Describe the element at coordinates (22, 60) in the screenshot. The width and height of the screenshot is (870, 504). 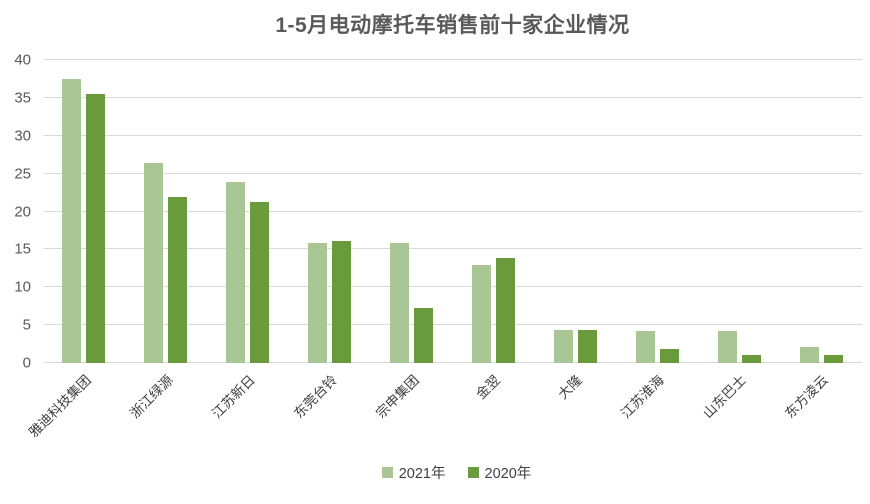
I see `y-tick-label: 40` at that location.